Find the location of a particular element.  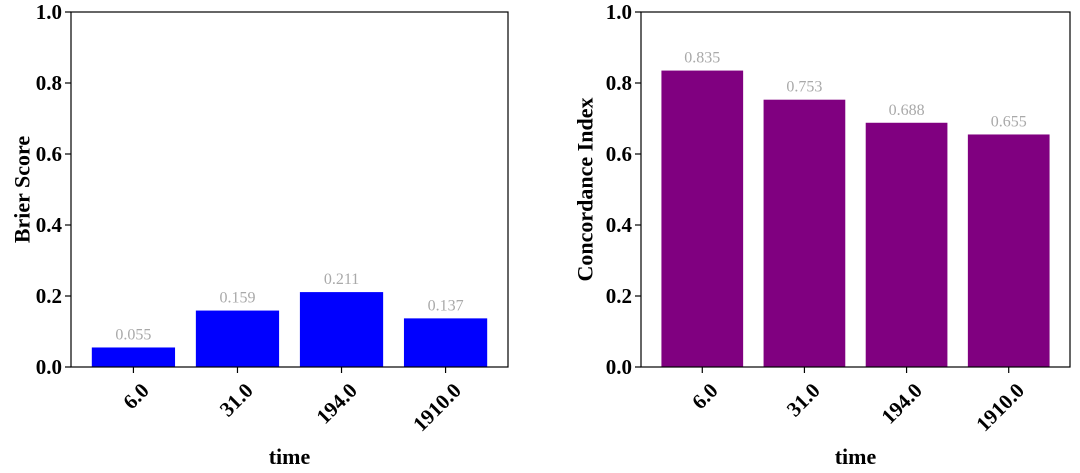

data-label-6.0: 0.055 is located at coordinates (133, 334).